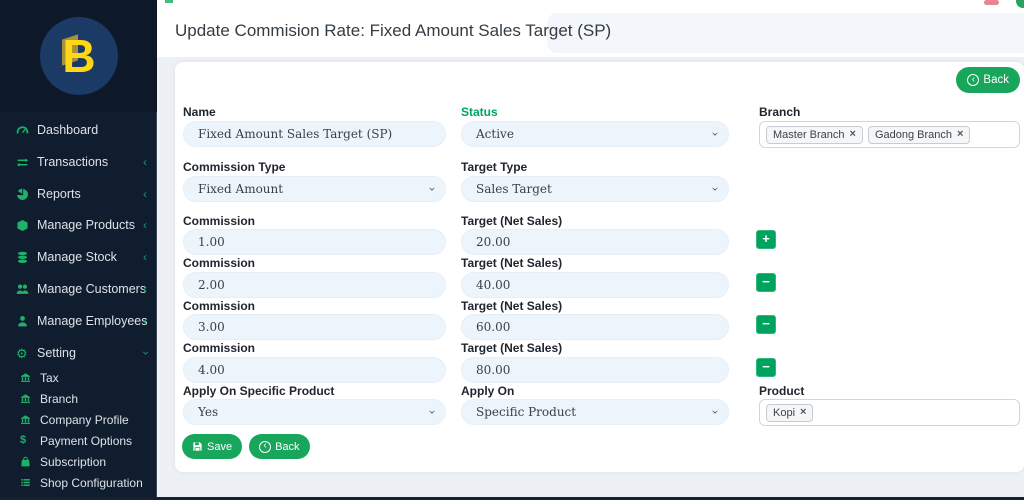  I want to click on target-type-value: Sales Target, so click(514, 189).